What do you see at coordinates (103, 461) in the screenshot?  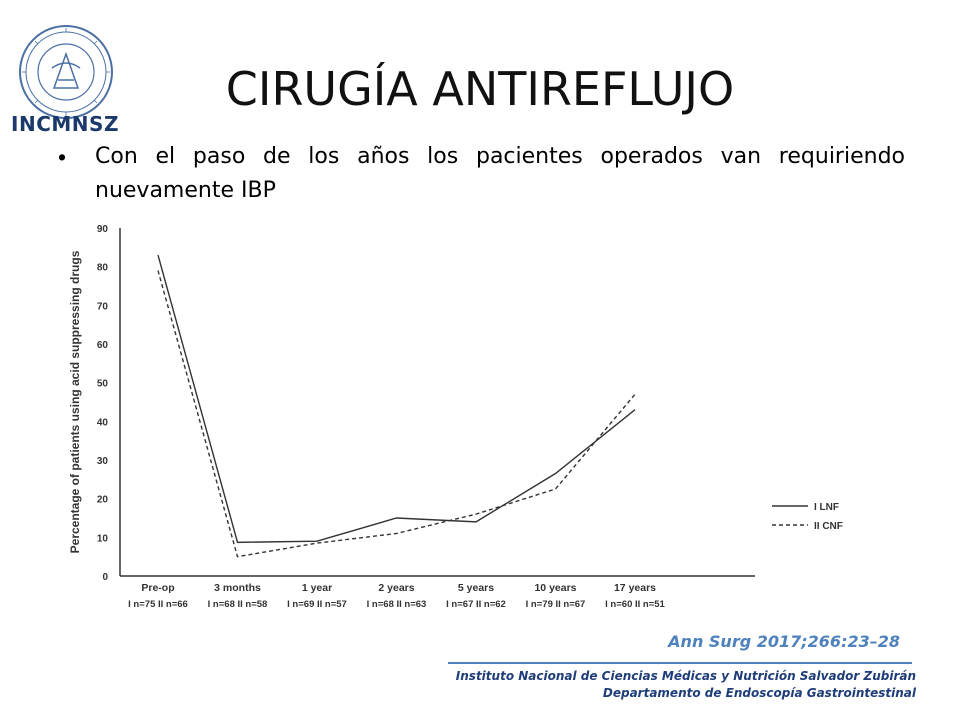 I see `y-tick-label: 30` at bounding box center [103, 461].